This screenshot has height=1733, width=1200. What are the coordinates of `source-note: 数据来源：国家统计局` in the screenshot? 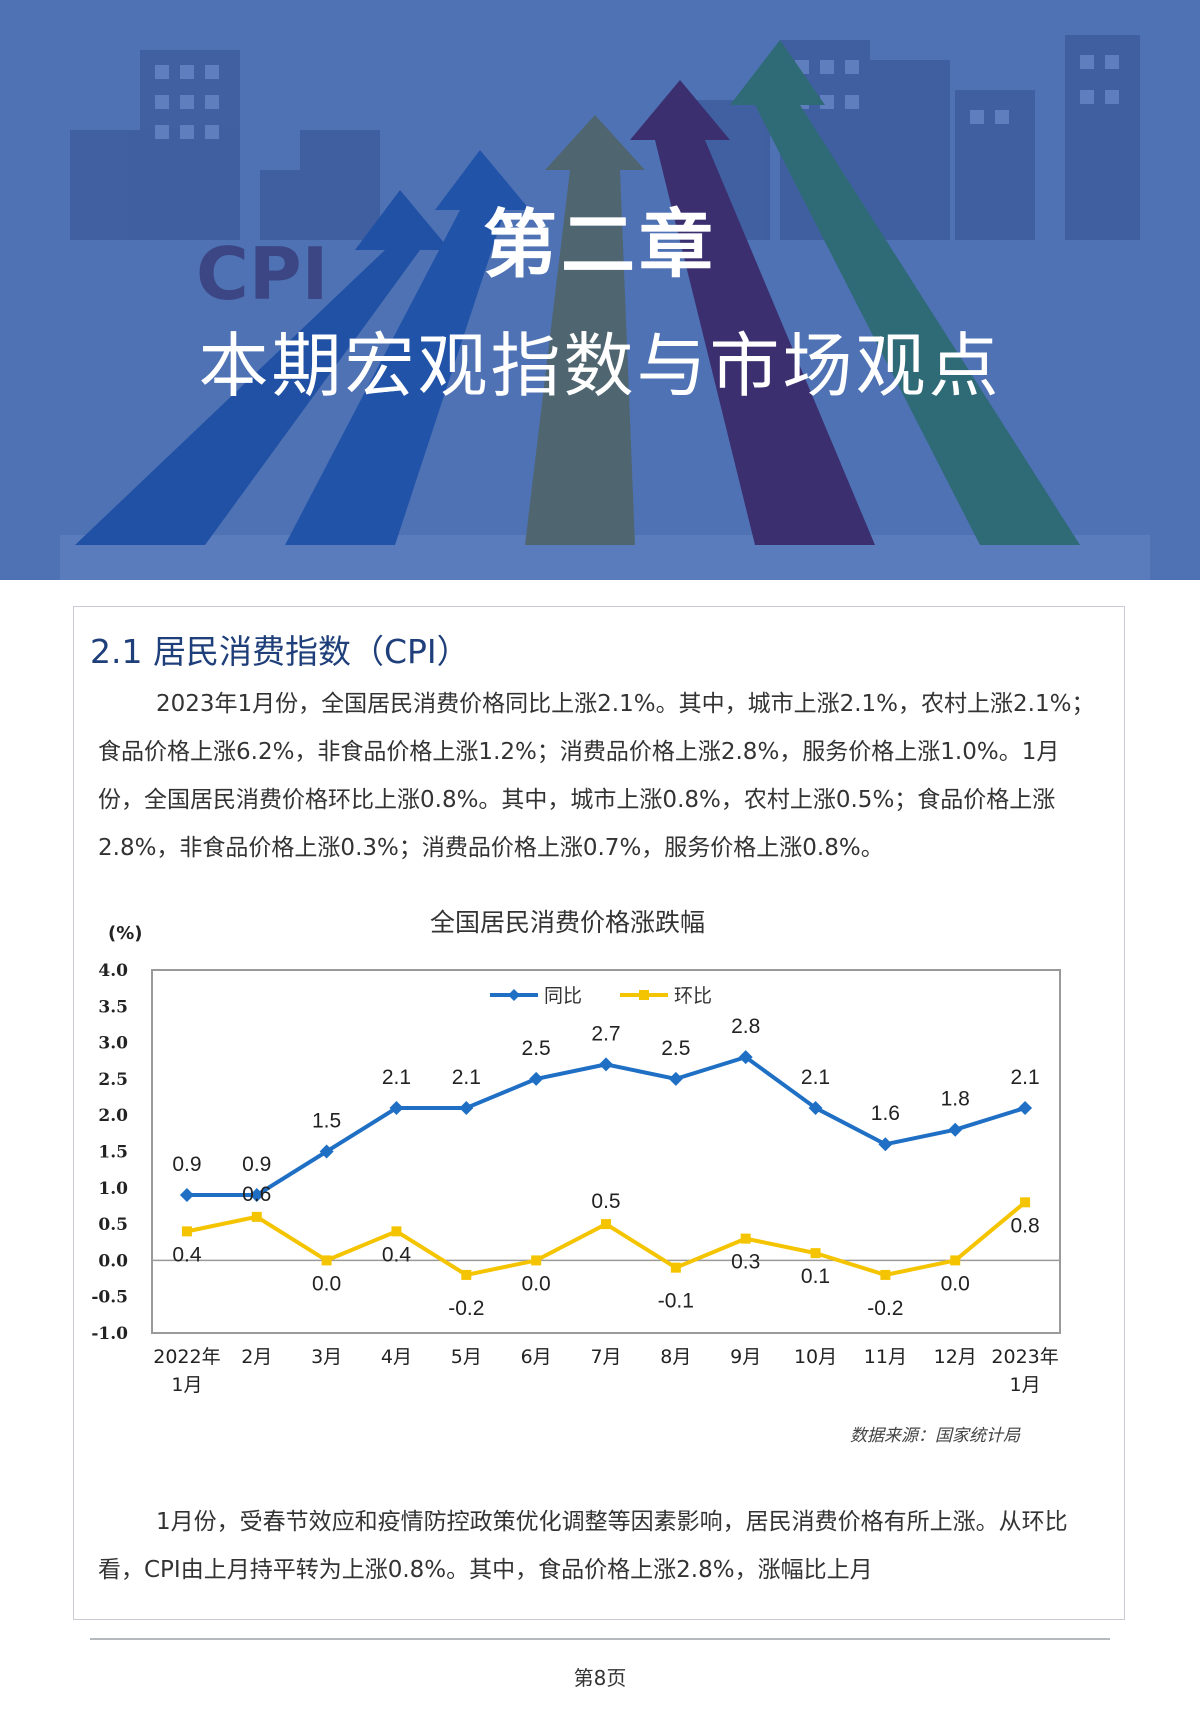 It's located at (935, 1436).